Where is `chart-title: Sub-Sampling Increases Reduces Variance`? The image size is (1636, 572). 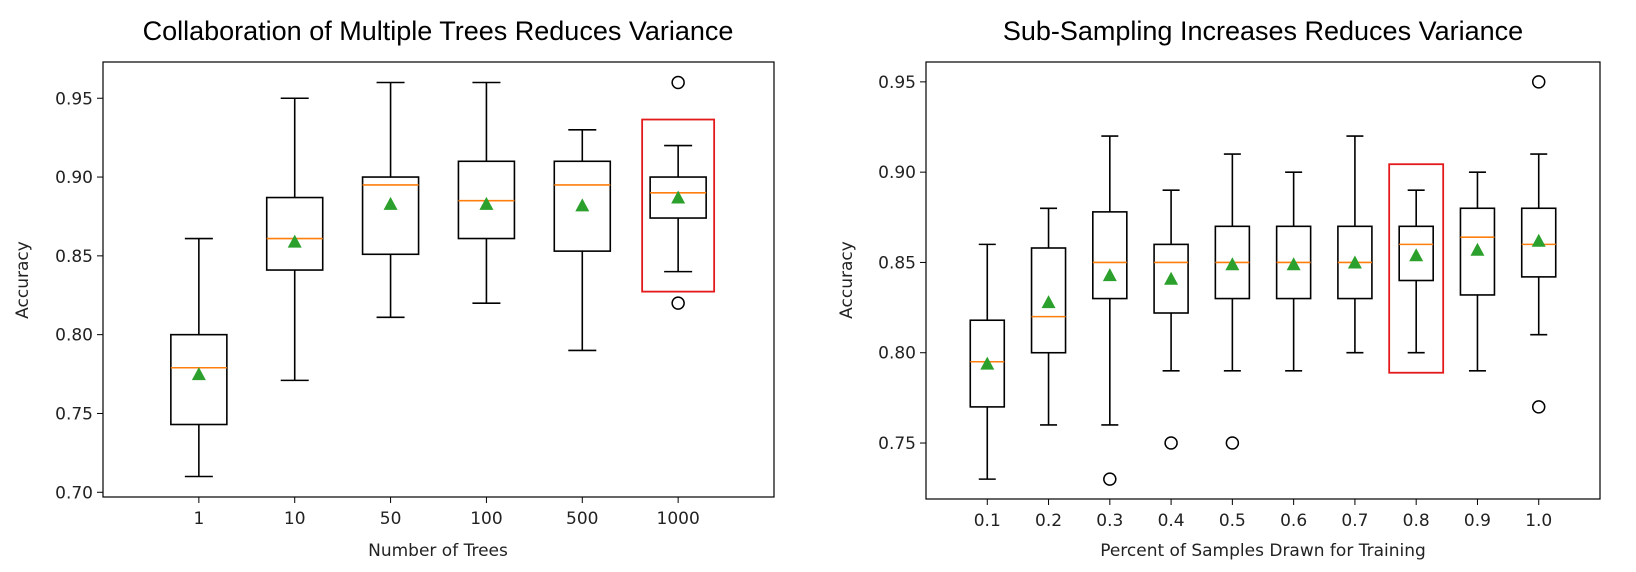 chart-title: Sub-Sampling Increases Reduces Variance is located at coordinates (1263, 31).